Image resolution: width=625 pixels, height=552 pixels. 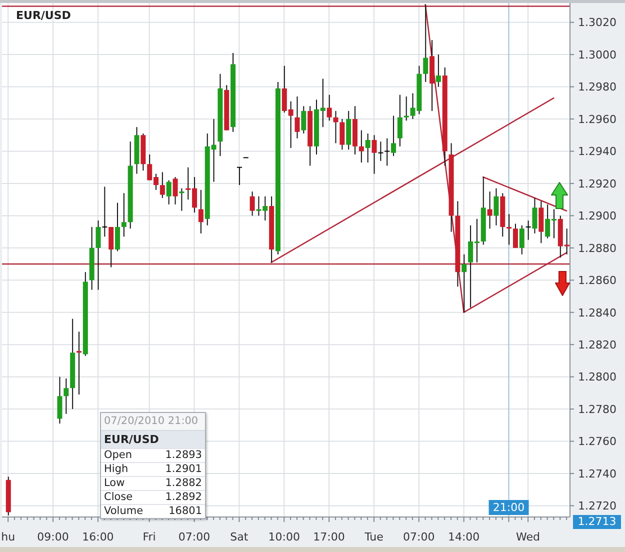 What do you see at coordinates (185, 511) in the screenshot?
I see `annotation: 16801` at bounding box center [185, 511].